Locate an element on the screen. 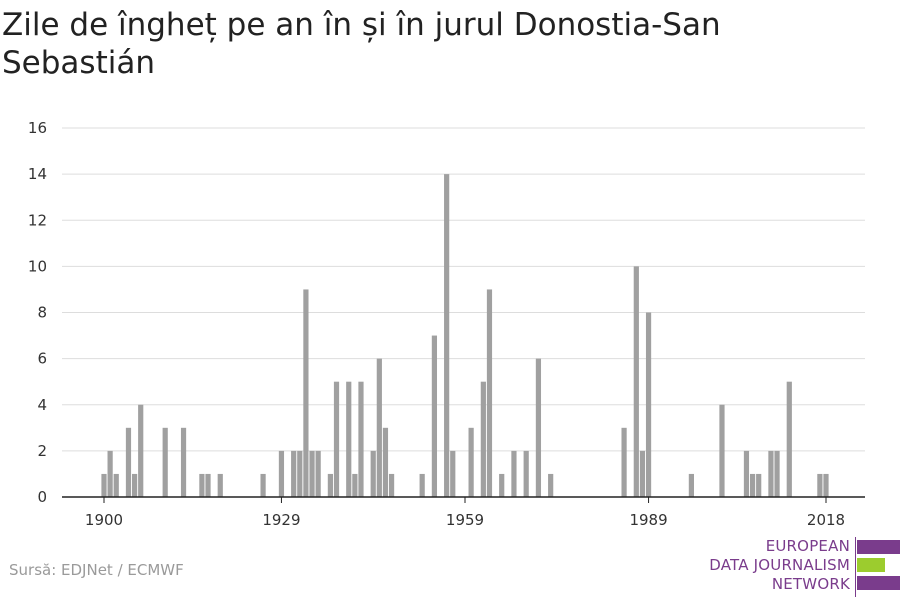 The height and width of the screenshot is (600, 900). bar-1954 is located at coordinates (434, 416).